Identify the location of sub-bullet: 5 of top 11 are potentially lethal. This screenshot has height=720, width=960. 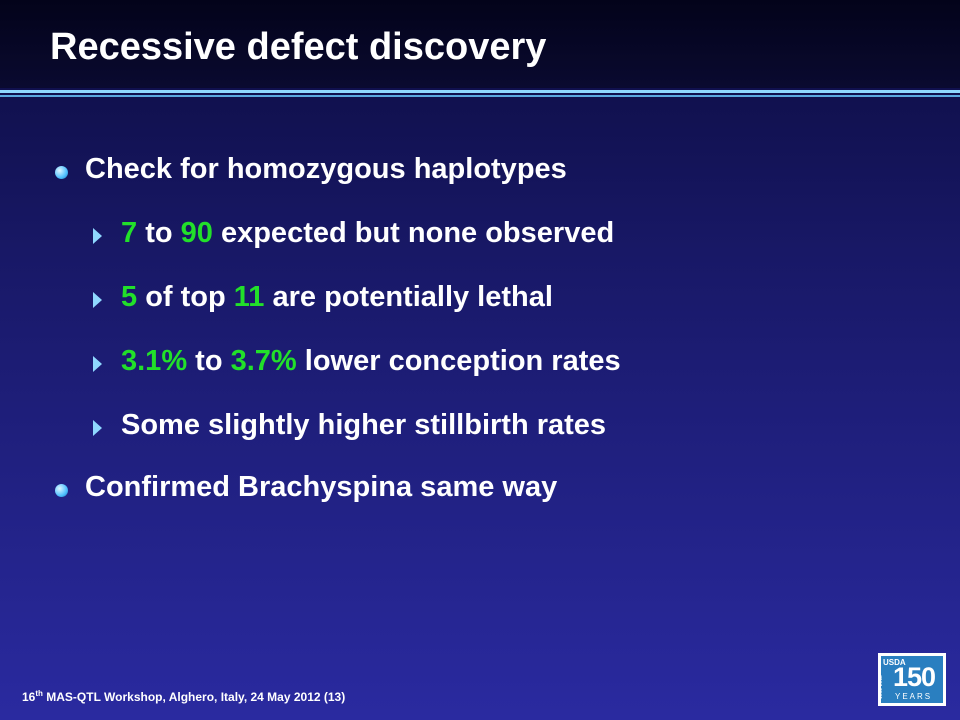
(337, 297).